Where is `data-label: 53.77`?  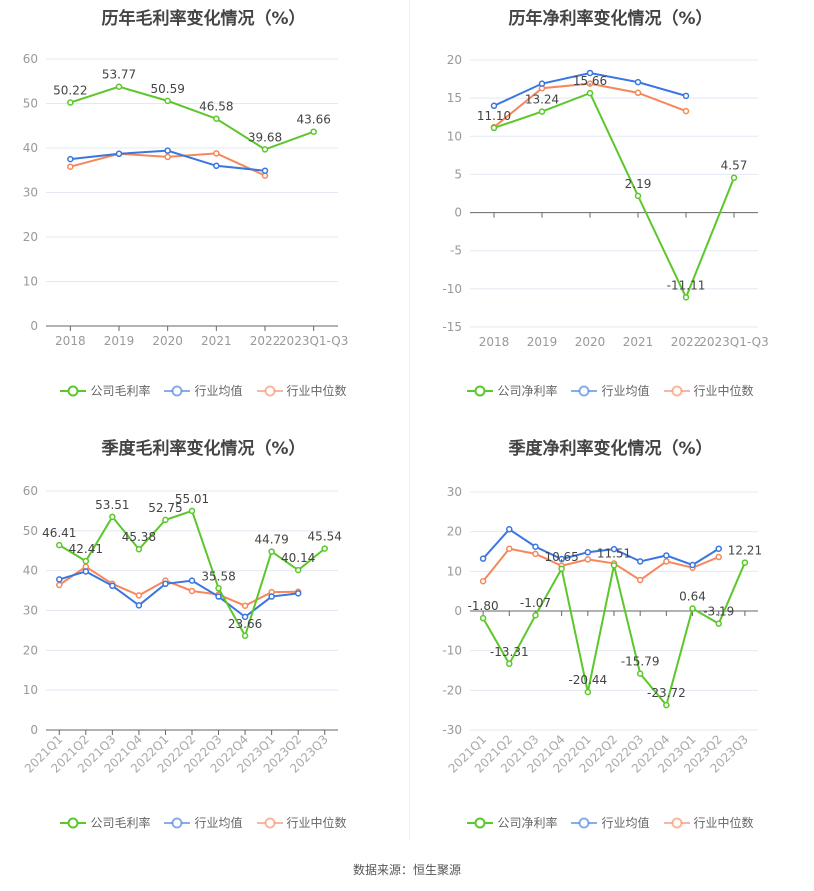
data-label: 53.77 is located at coordinates (119, 75).